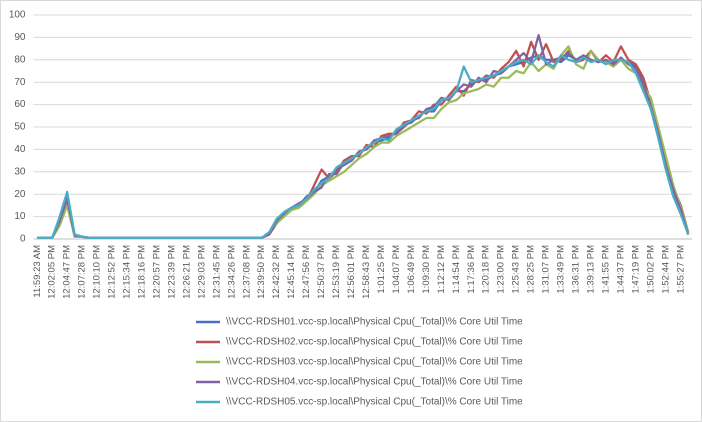 The width and height of the screenshot is (702, 422). What do you see at coordinates (366, 272) in the screenshot?
I see `x-tick-label: 12:58:43 PM` at bounding box center [366, 272].